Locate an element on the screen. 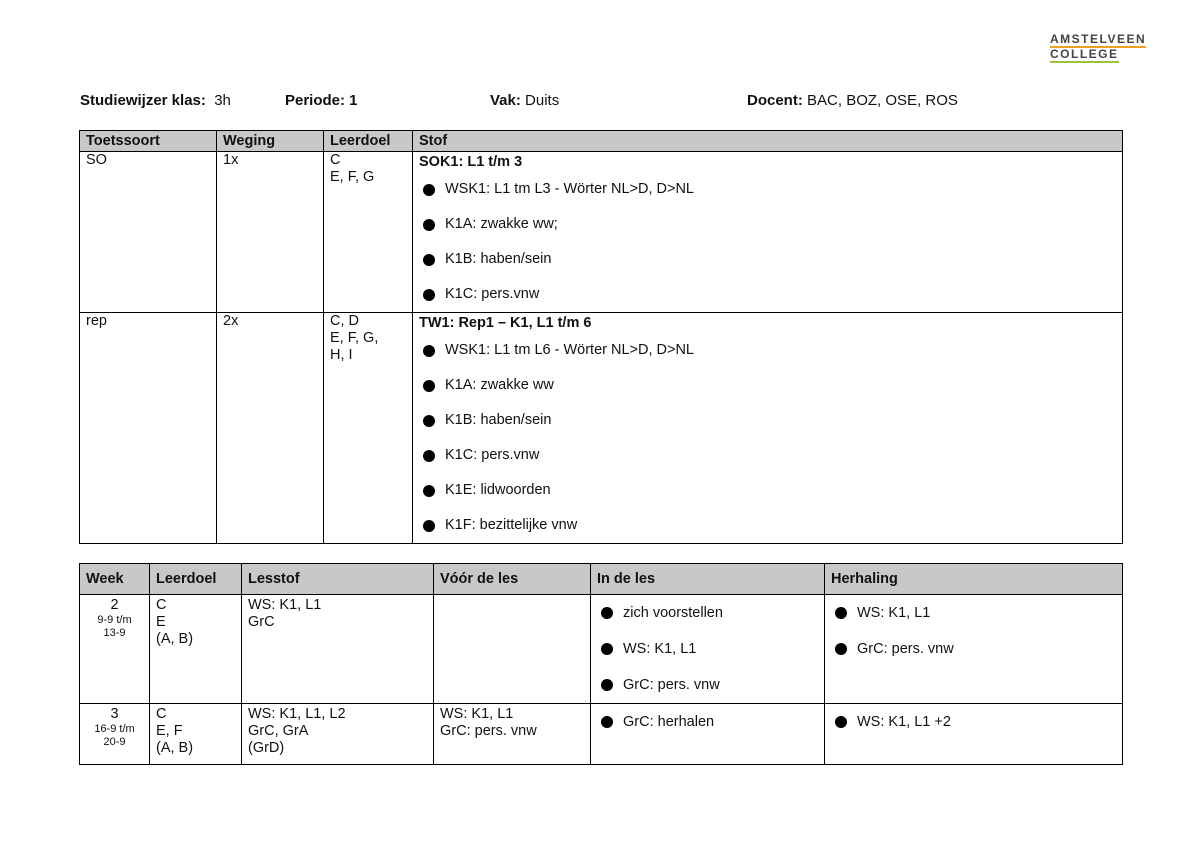 The image size is (1200, 850). periode: Periode: 1 is located at coordinates (321, 100).